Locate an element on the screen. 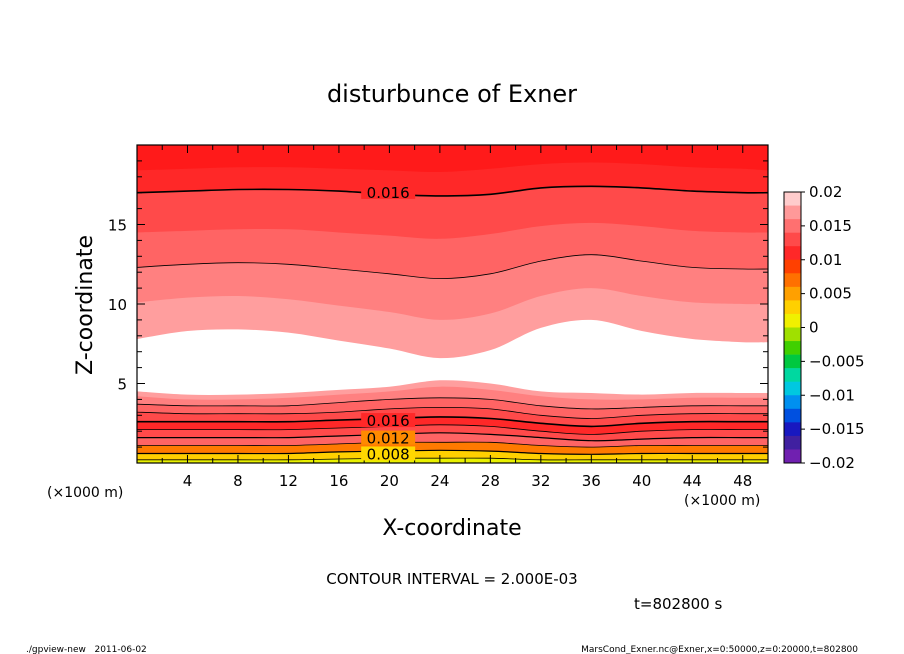 The height and width of the screenshot is (654, 904). colorbar-label: 0.01 is located at coordinates (825, 260).